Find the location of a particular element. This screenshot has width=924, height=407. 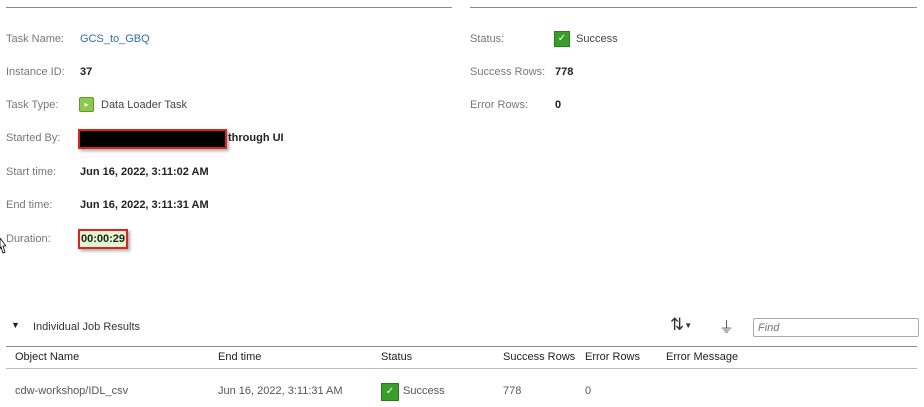

object-name-cell: cdw-workshop/IDL_csv is located at coordinates (72, 391).